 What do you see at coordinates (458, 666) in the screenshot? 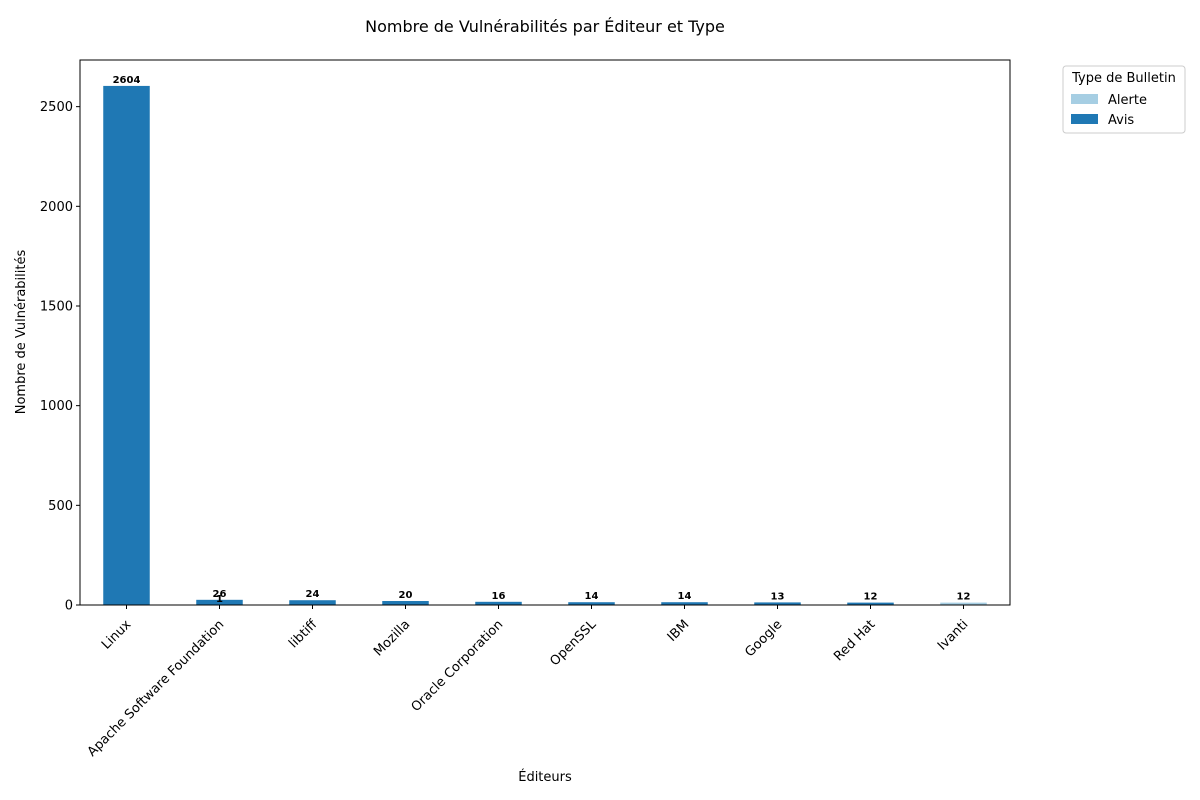
I see `x-tick-label: Oracle Corporation` at bounding box center [458, 666].